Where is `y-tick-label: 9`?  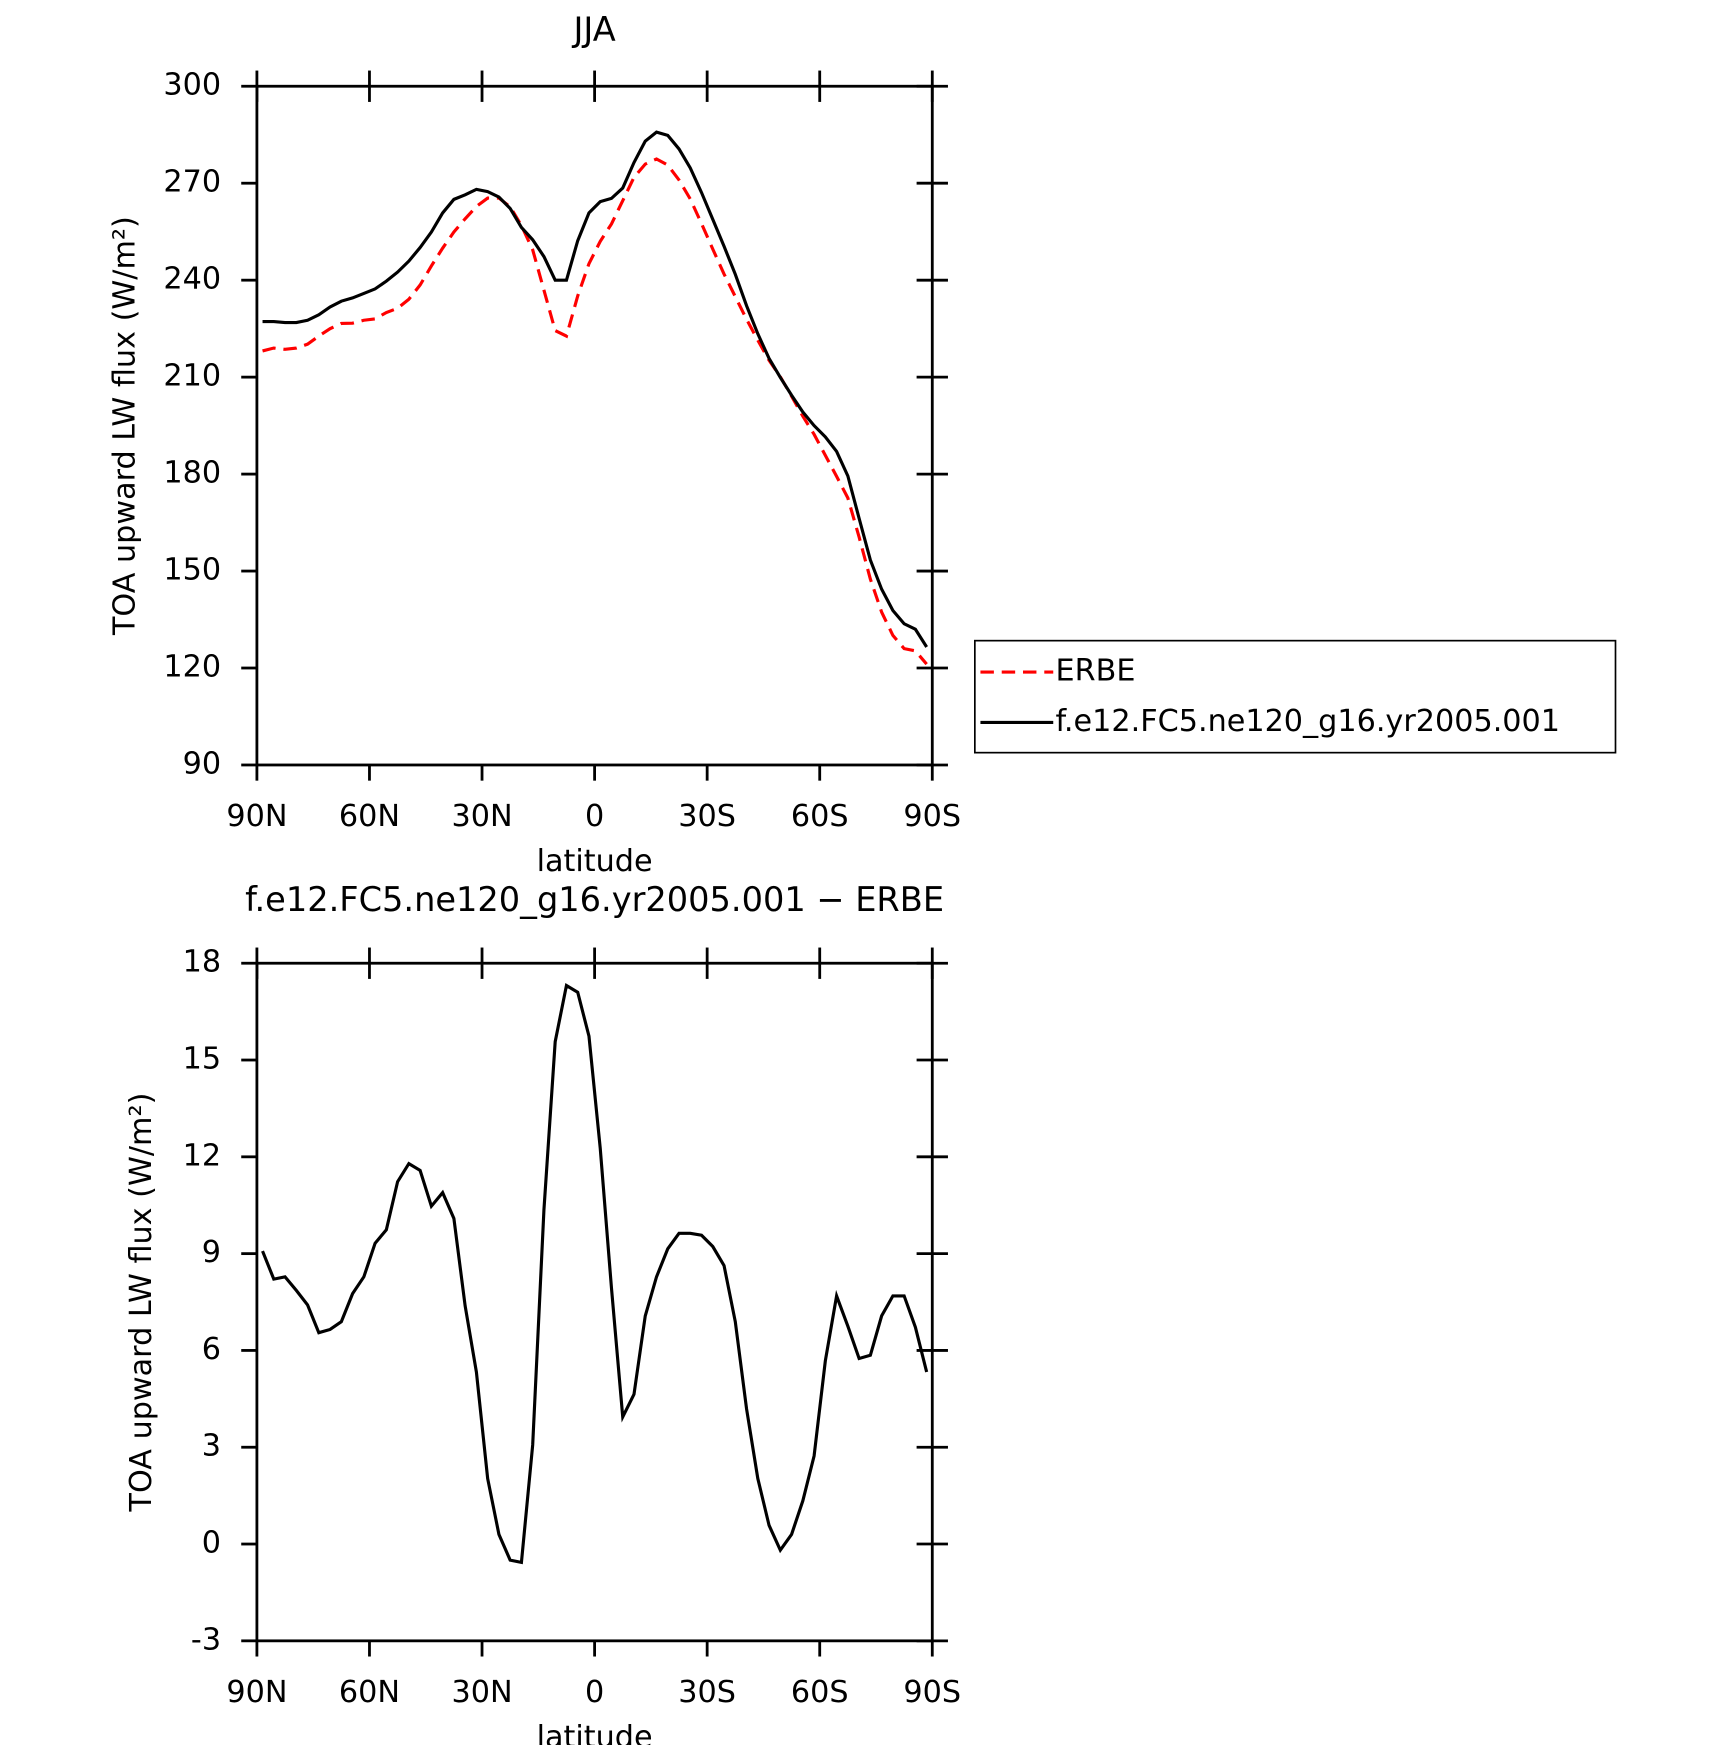
y-tick-label: 9 is located at coordinates (211, 1252).